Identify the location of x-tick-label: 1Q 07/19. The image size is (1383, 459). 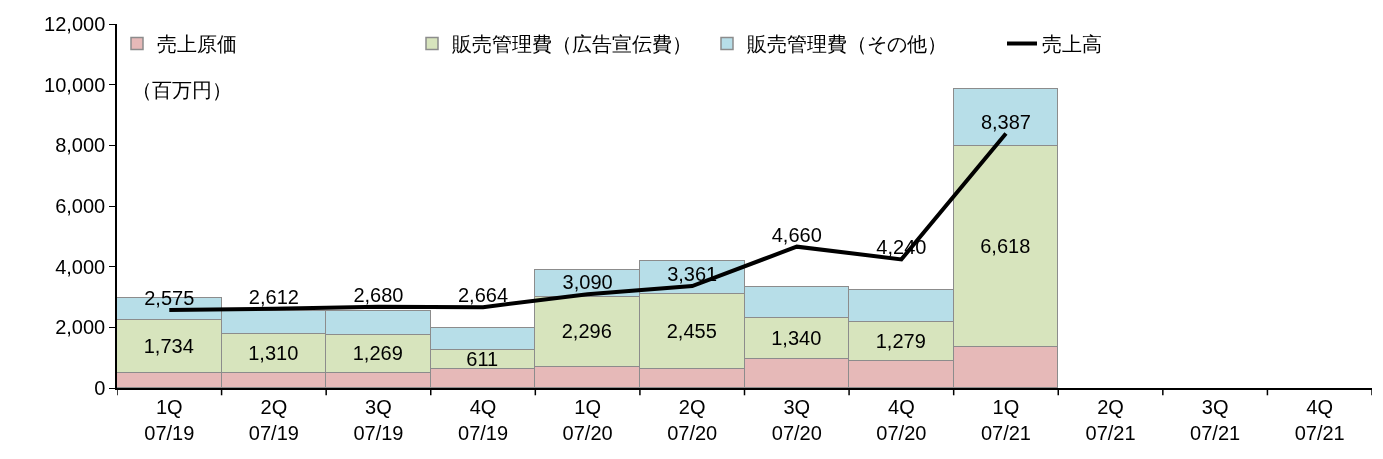
(169, 419).